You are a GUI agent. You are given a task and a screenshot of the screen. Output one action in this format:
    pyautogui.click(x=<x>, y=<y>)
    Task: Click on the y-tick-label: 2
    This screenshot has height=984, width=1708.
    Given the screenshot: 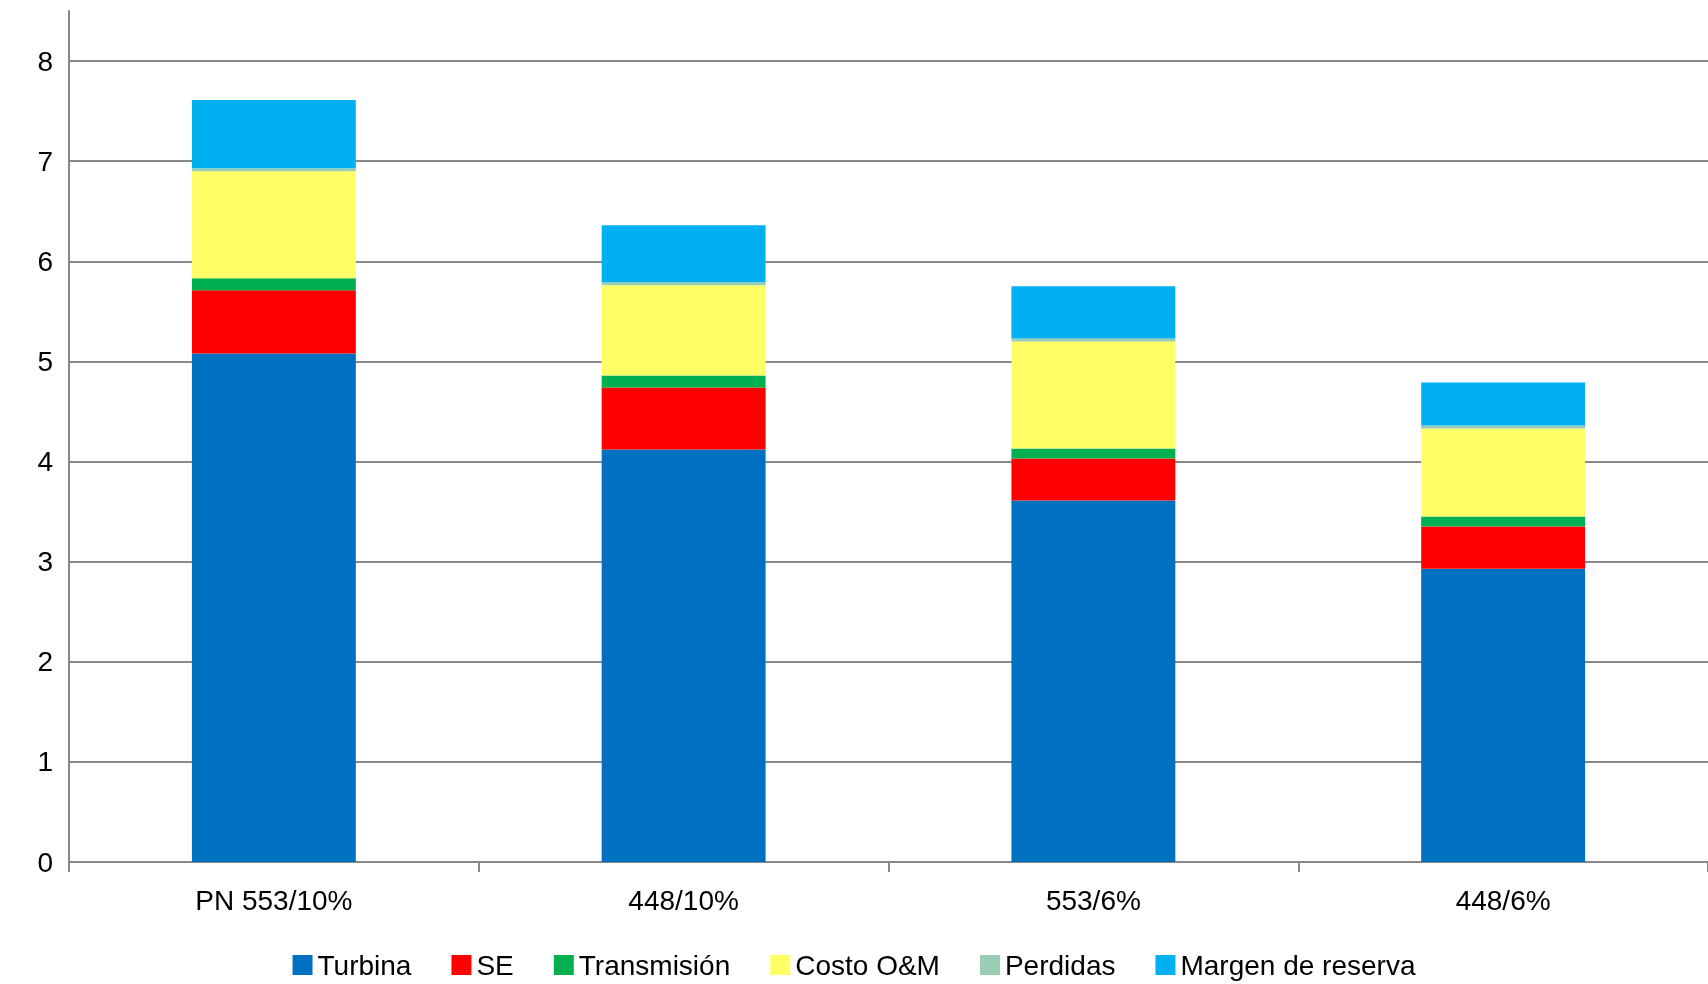 What is the action you would take?
    pyautogui.click(x=45, y=662)
    